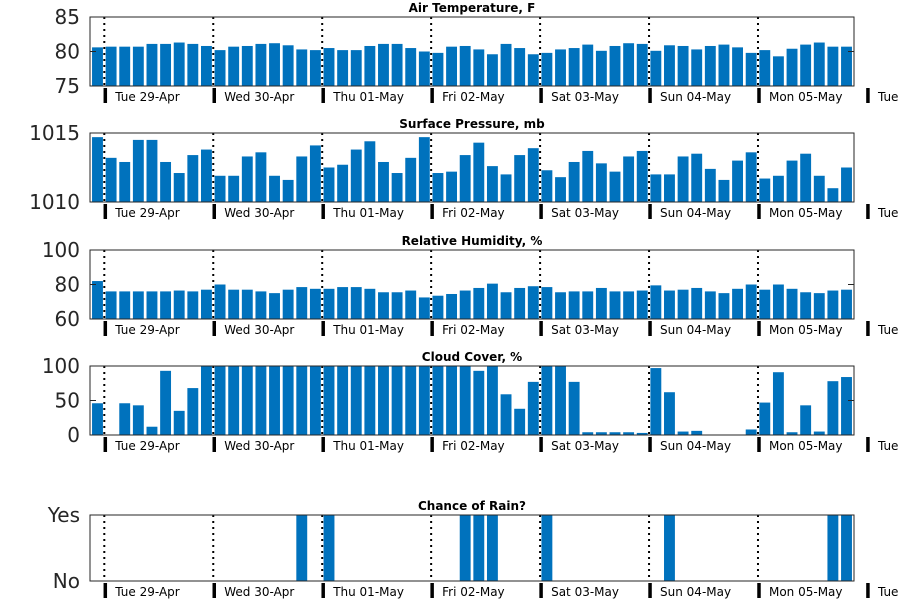 This screenshot has height=600, width=900. I want to click on ytick-label-0-1: 80, so click(67, 52).